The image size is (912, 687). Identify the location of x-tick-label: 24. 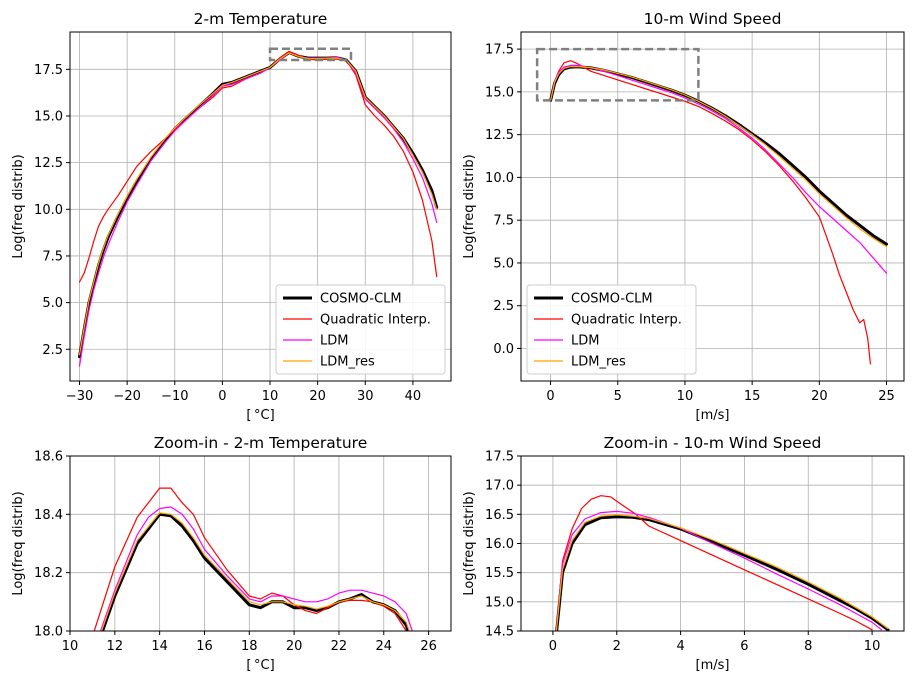
(383, 646).